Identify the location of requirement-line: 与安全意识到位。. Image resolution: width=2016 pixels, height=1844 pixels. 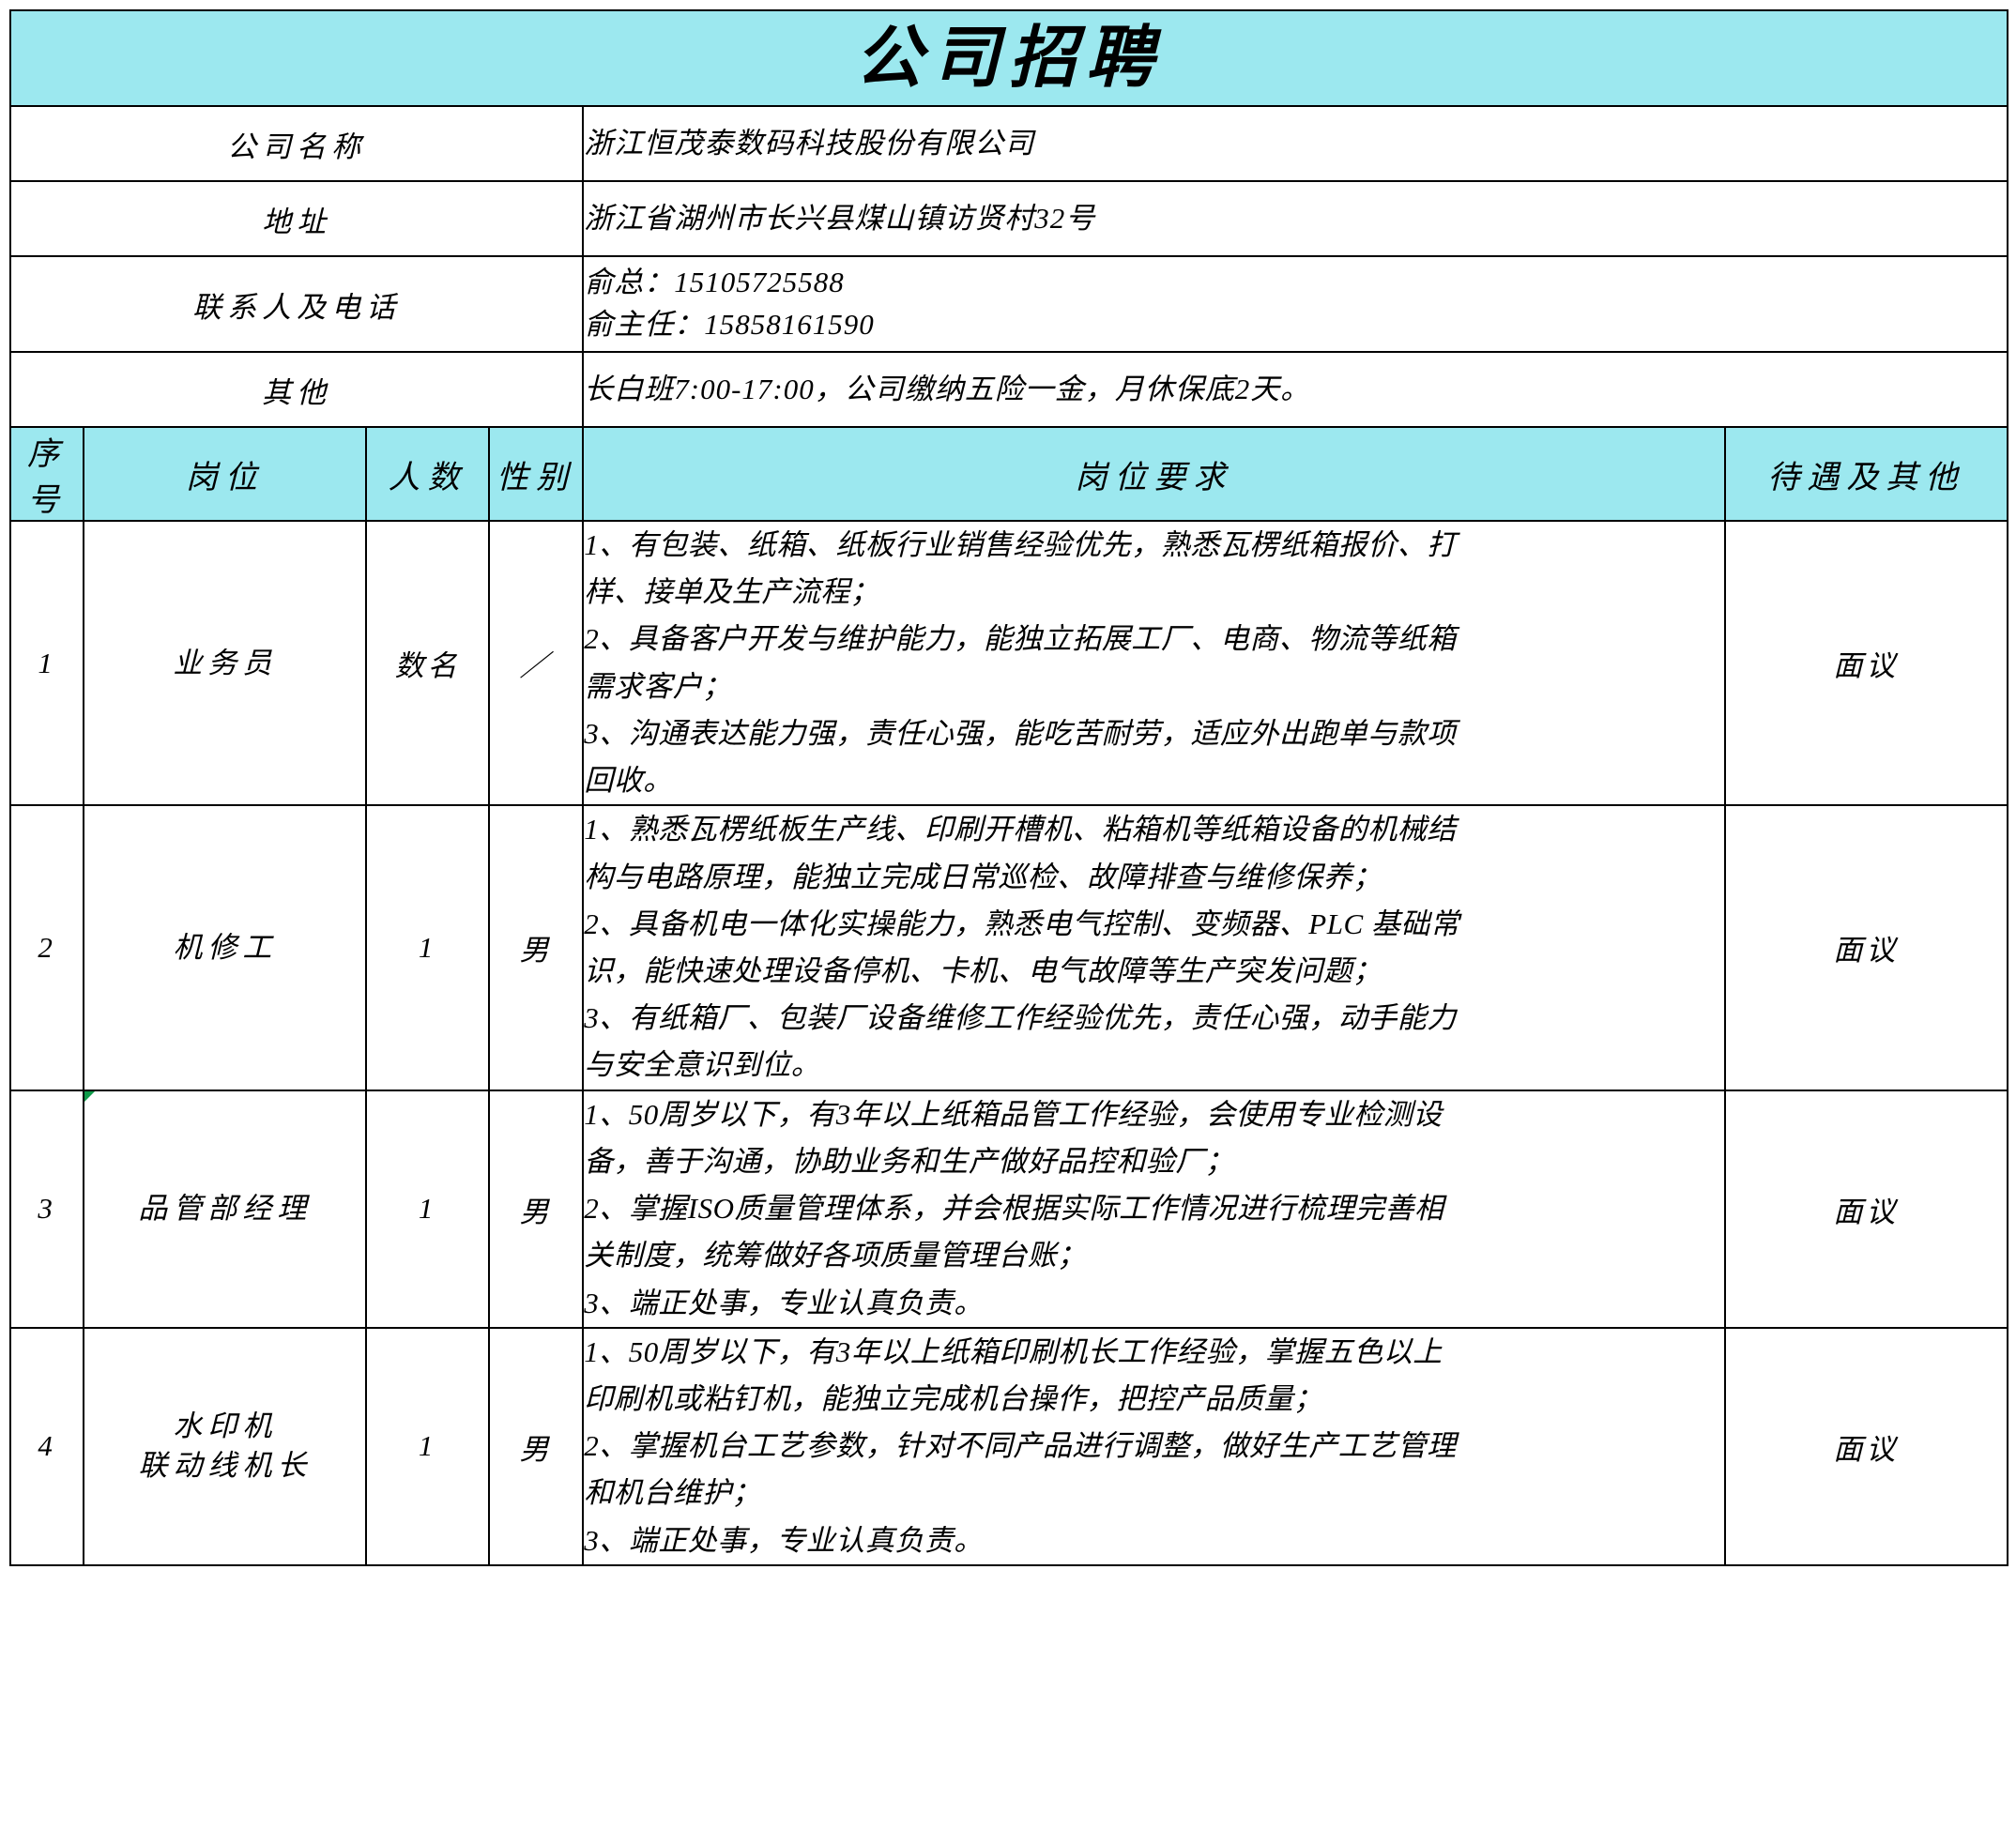
(702, 1065).